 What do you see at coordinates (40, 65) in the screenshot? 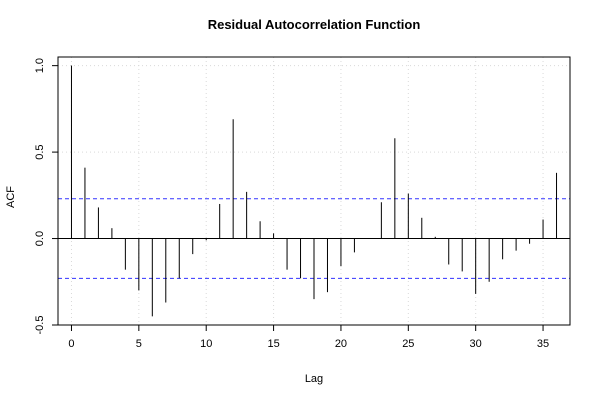
I see `y-tick-label-3: 1.0` at bounding box center [40, 65].